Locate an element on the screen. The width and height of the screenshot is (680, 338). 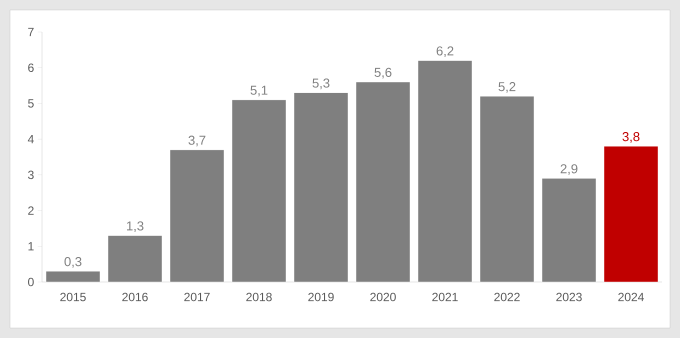
y-tick-label: 6 is located at coordinates (31, 67).